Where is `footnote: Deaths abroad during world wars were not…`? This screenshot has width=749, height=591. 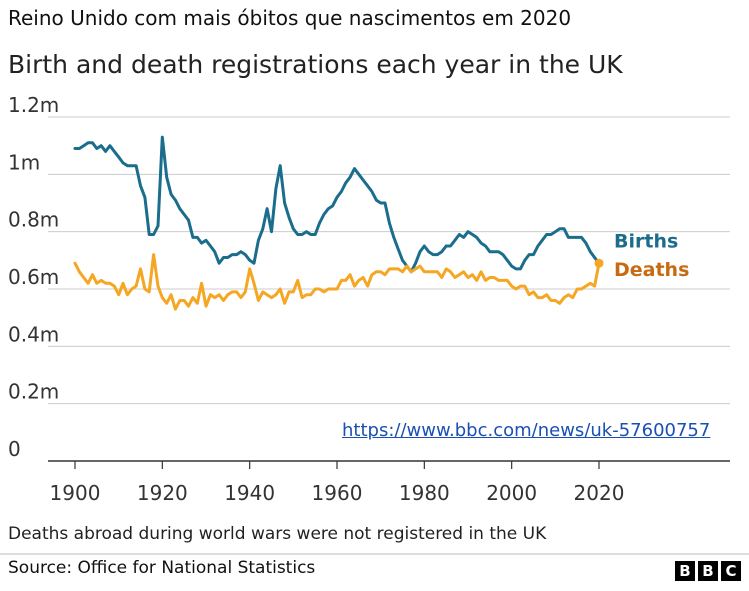
footnote: Deaths abroad during world wars were not… is located at coordinates (277, 534).